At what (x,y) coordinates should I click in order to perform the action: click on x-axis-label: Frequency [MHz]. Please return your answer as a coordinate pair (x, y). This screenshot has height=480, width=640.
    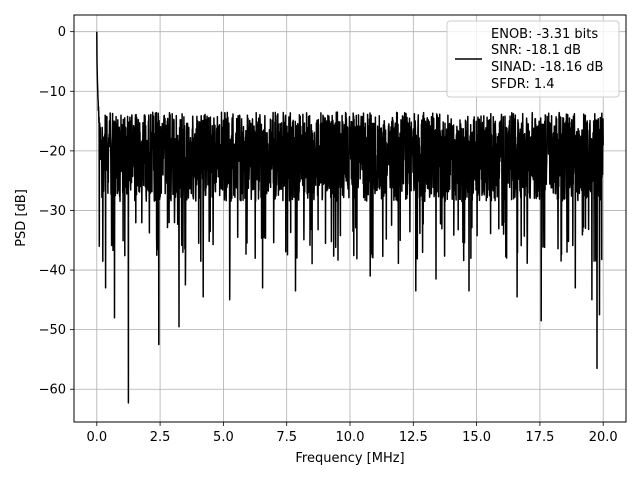
    Looking at the image, I should click on (349, 458).